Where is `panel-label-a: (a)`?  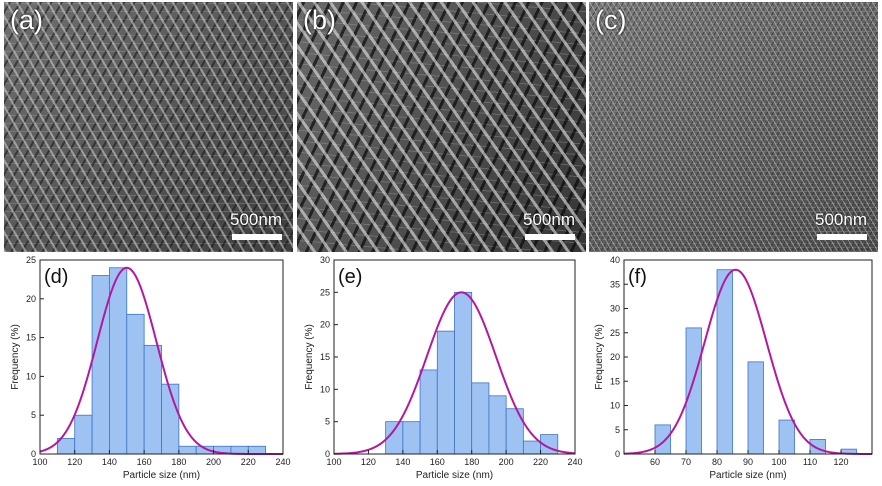
panel-label-a: (a) is located at coordinates (26, 20).